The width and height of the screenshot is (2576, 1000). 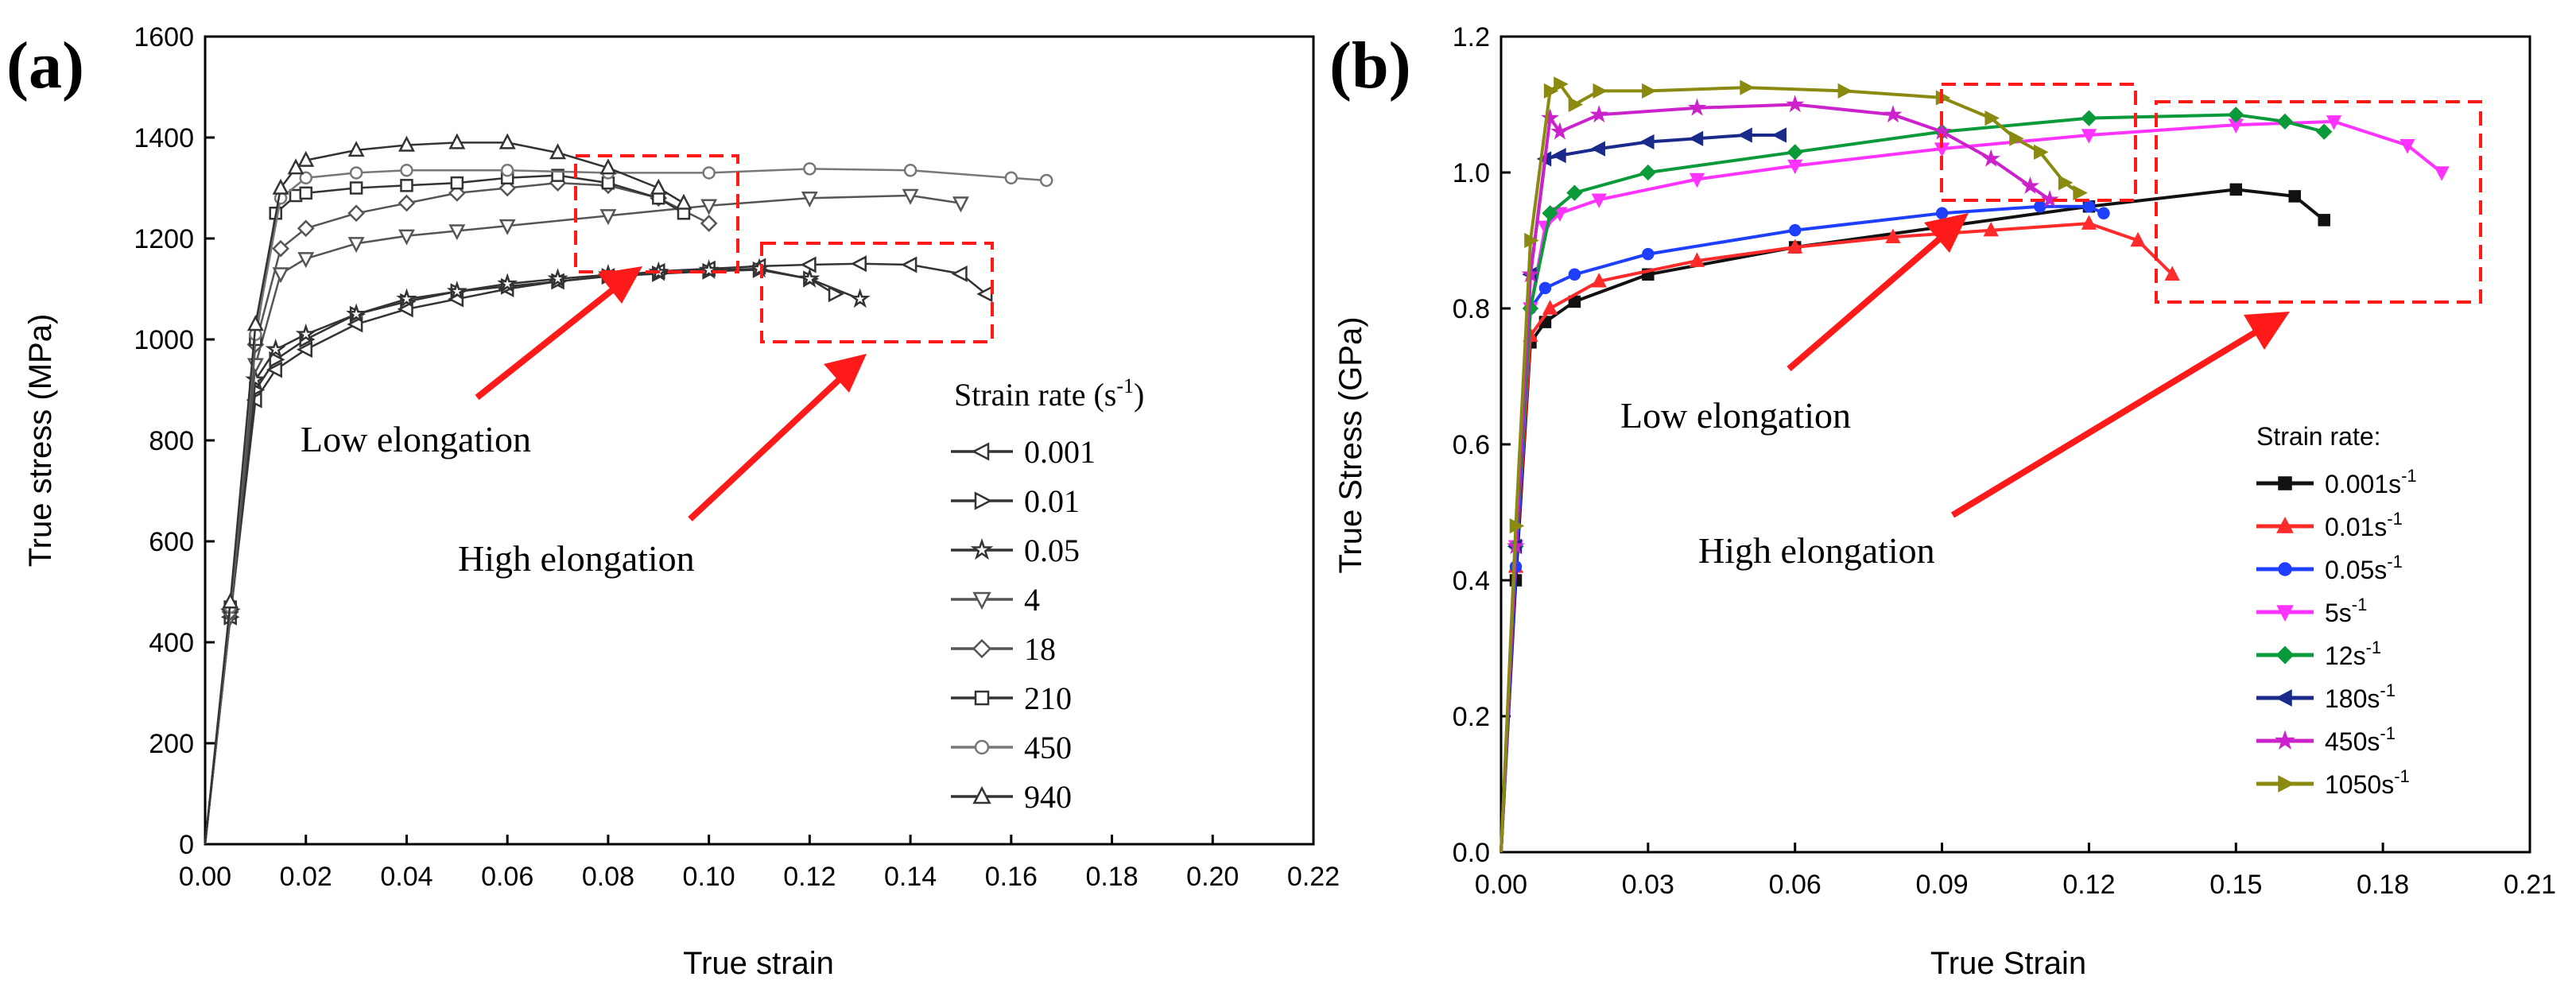 What do you see at coordinates (1011, 698) in the screenshot?
I see `legend-entry: 210` at bounding box center [1011, 698].